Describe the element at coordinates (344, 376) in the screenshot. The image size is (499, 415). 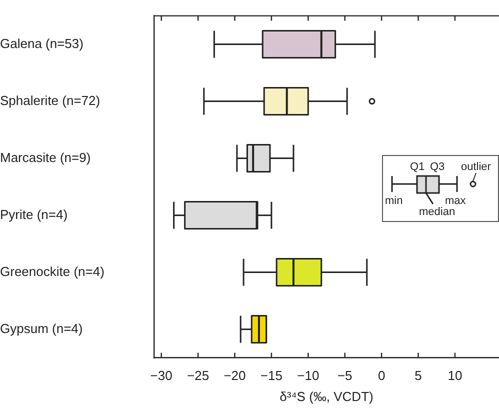
I see `x-tick-label: −5` at that location.